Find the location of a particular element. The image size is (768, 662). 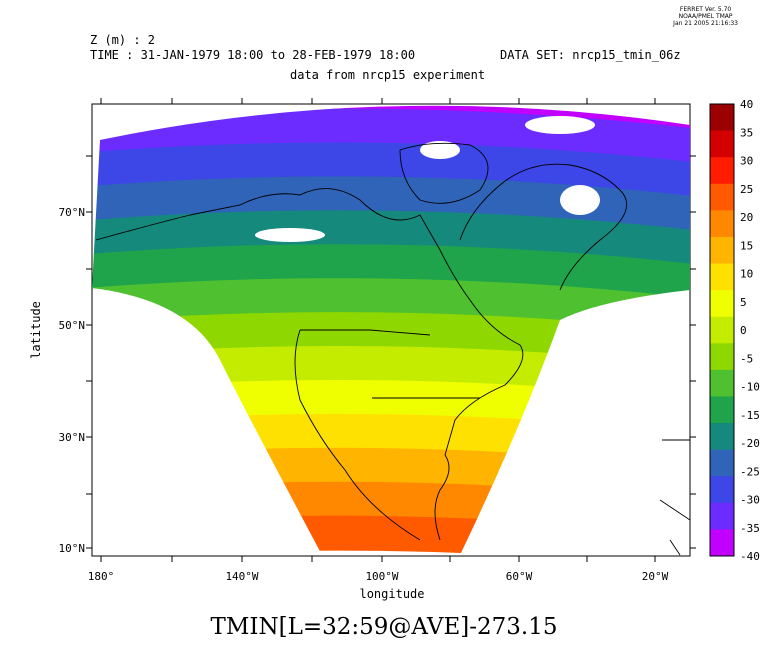

colorbar-tick-label: -10 is located at coordinates (750, 387).